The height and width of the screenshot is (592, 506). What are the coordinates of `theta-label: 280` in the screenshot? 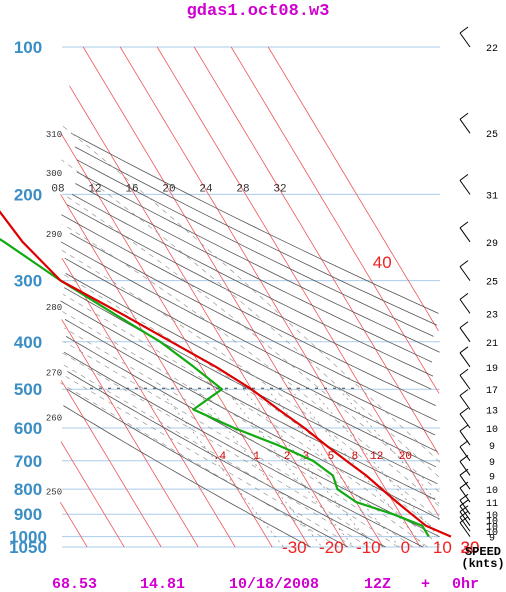 It's located at (54, 308).